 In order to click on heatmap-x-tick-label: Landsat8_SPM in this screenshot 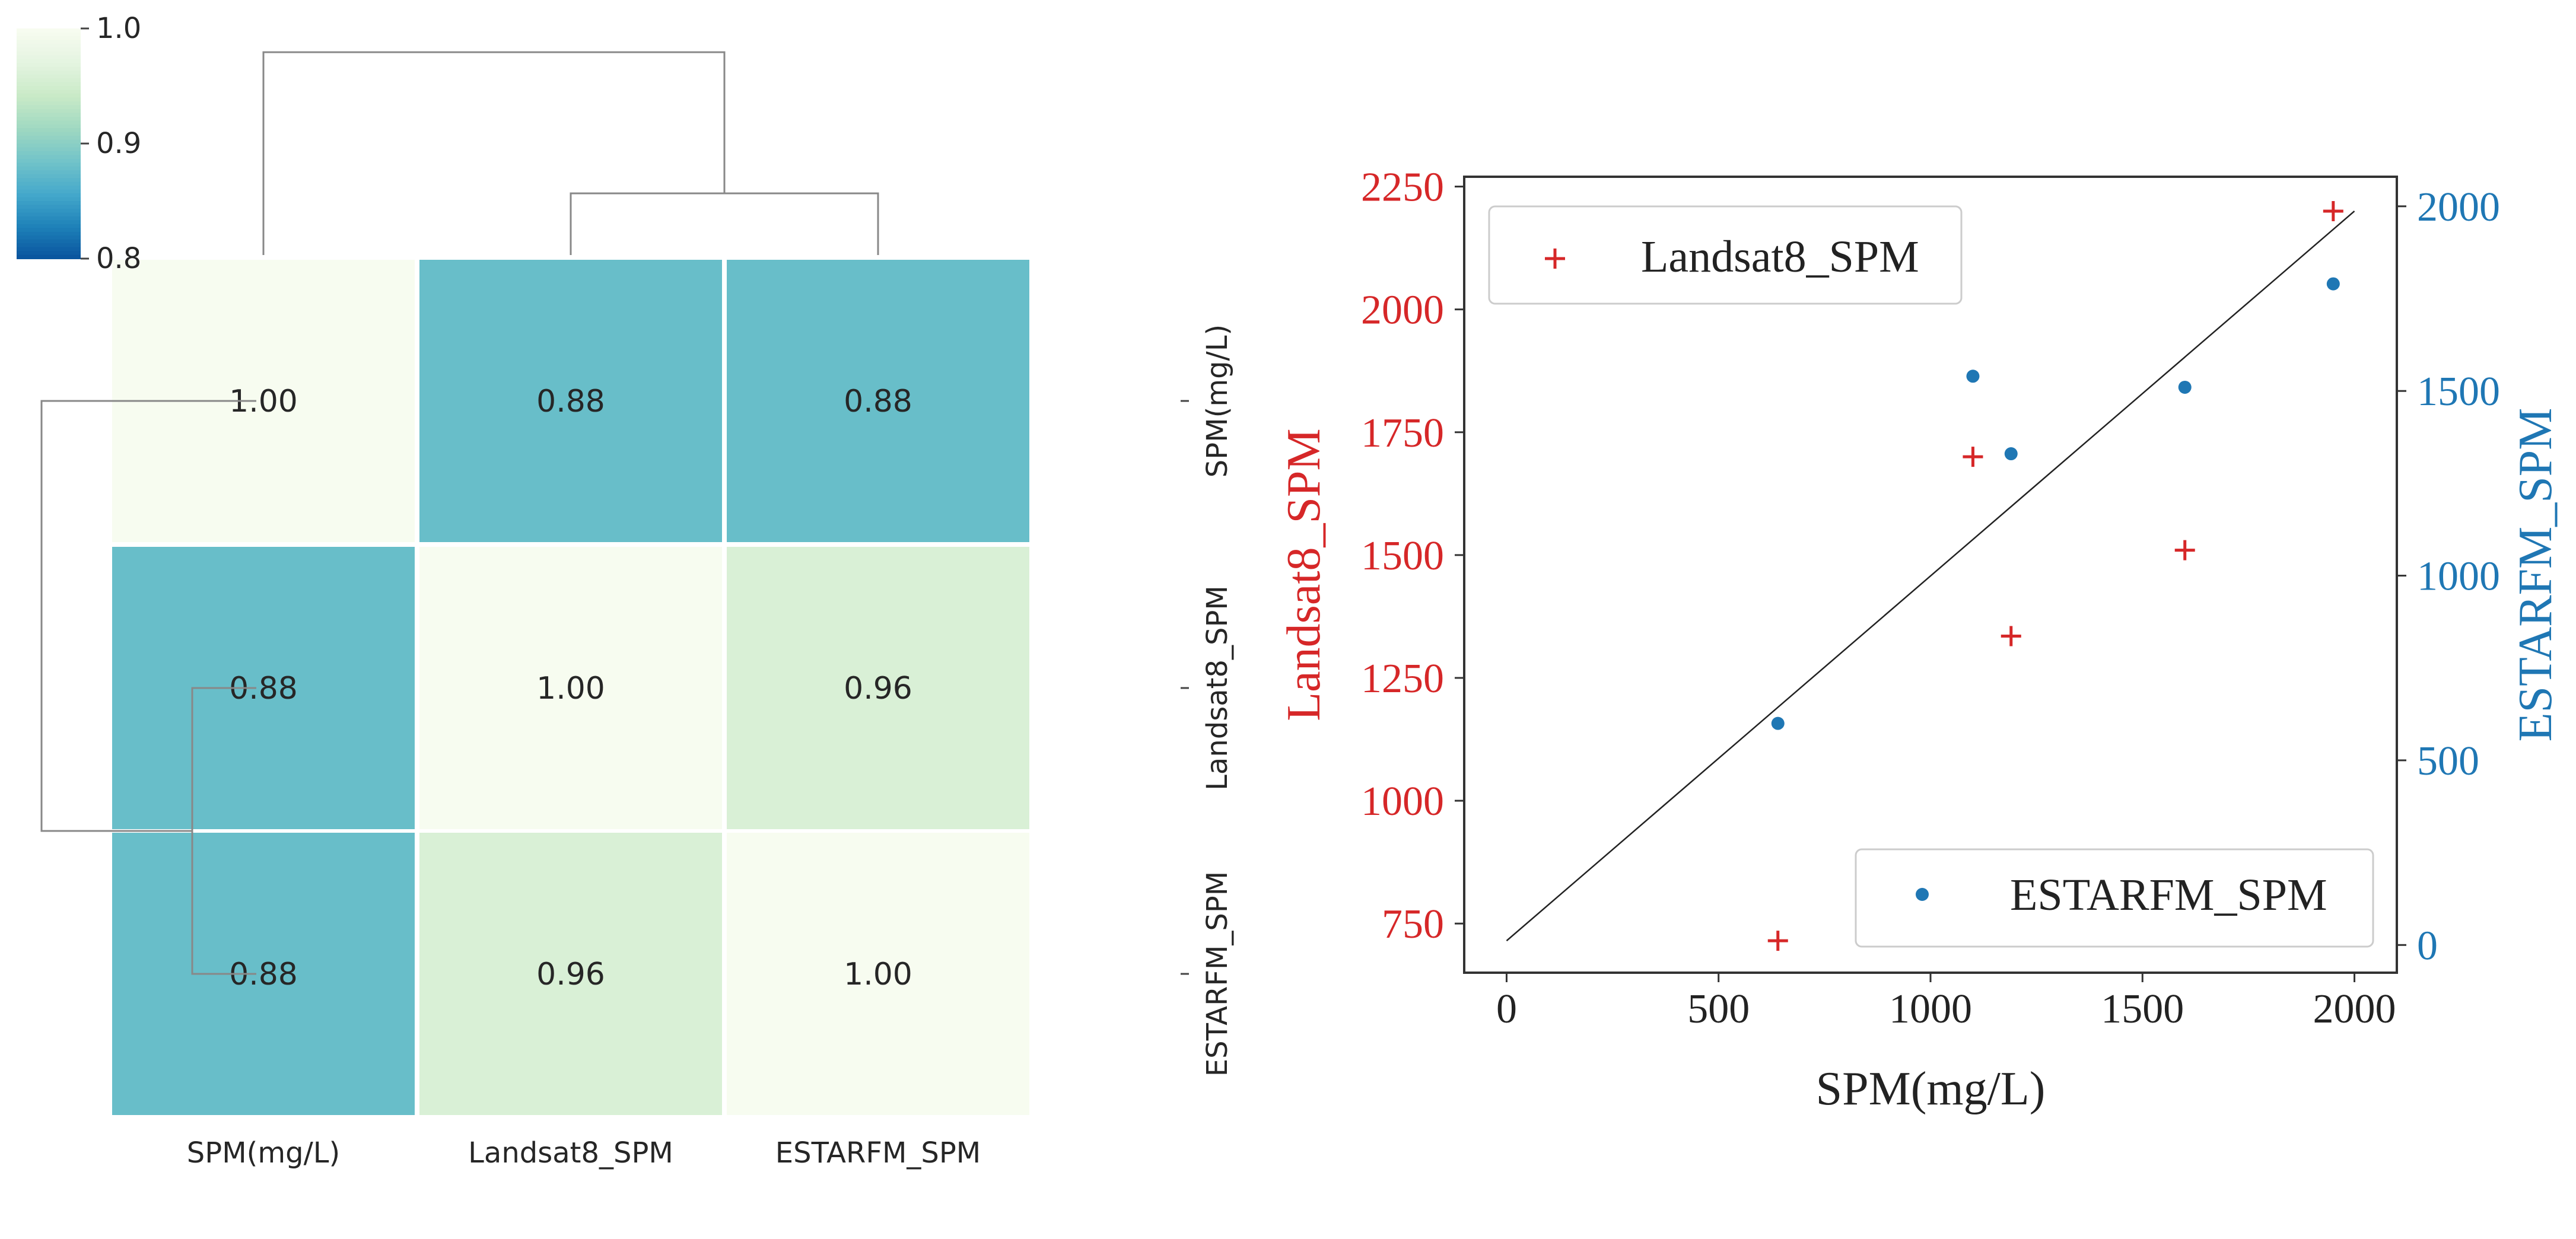, I will do `click(570, 1153)`.